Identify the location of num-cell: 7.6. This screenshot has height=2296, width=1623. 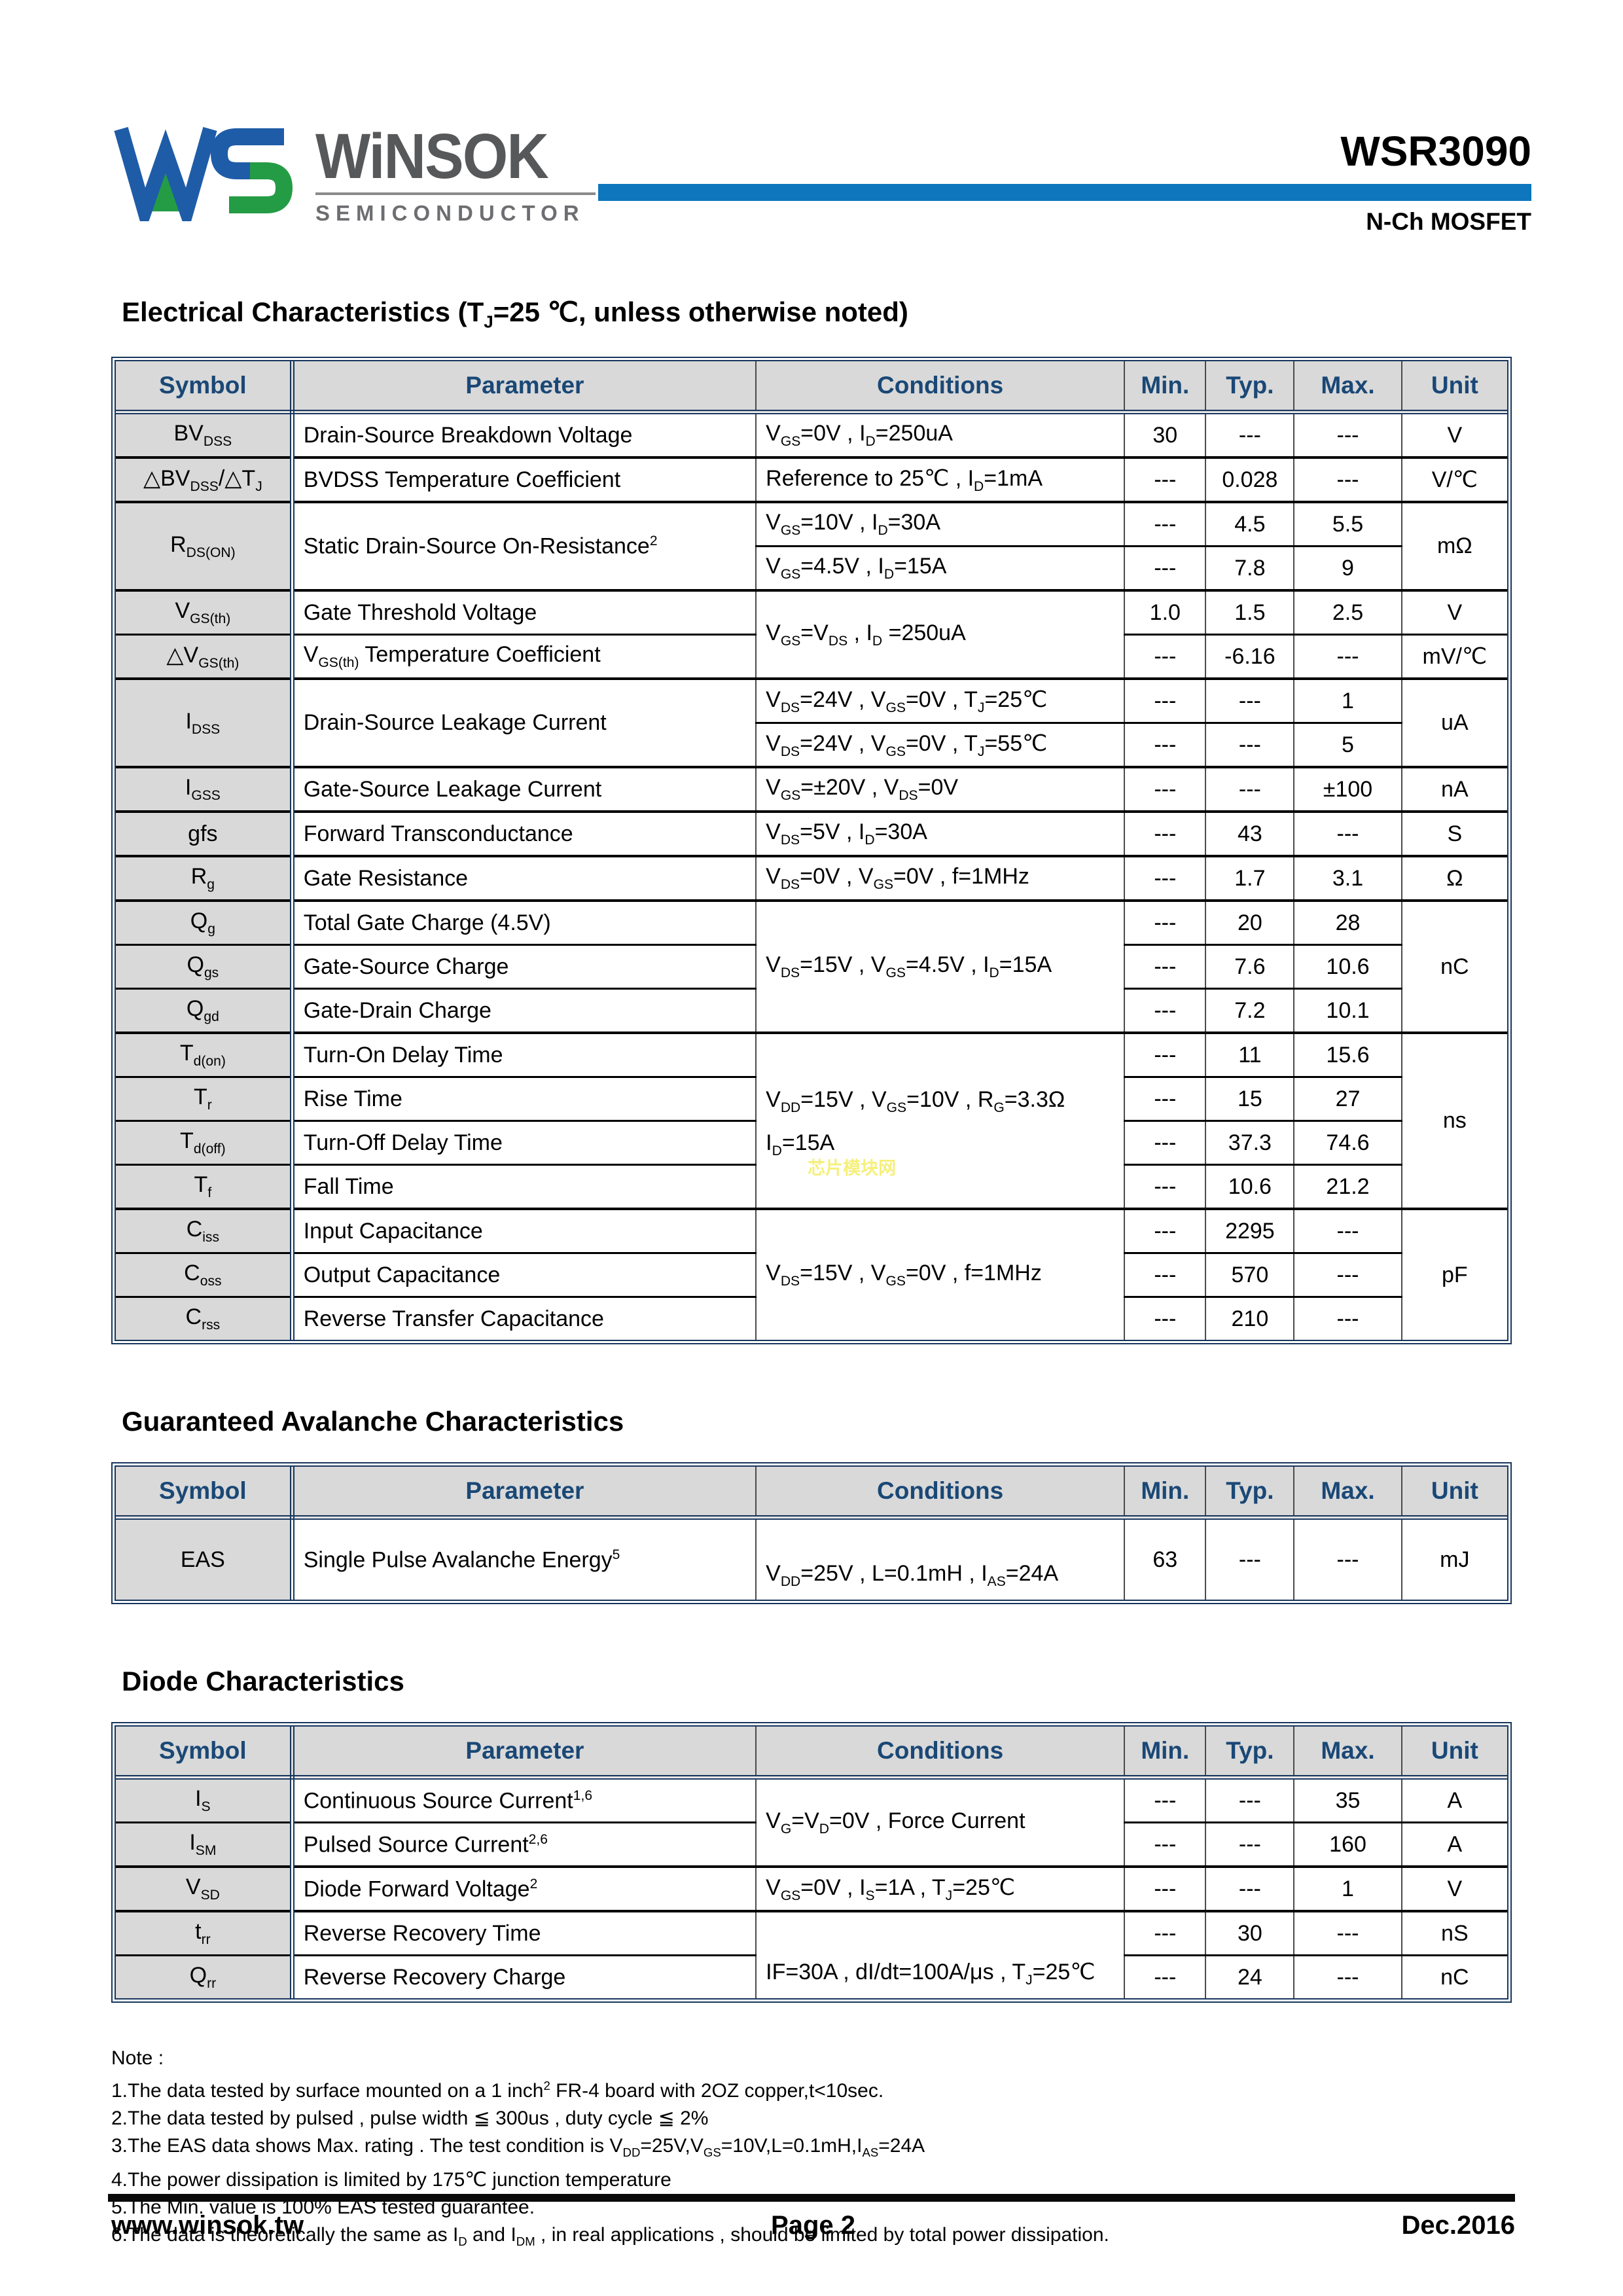
(1249, 966).